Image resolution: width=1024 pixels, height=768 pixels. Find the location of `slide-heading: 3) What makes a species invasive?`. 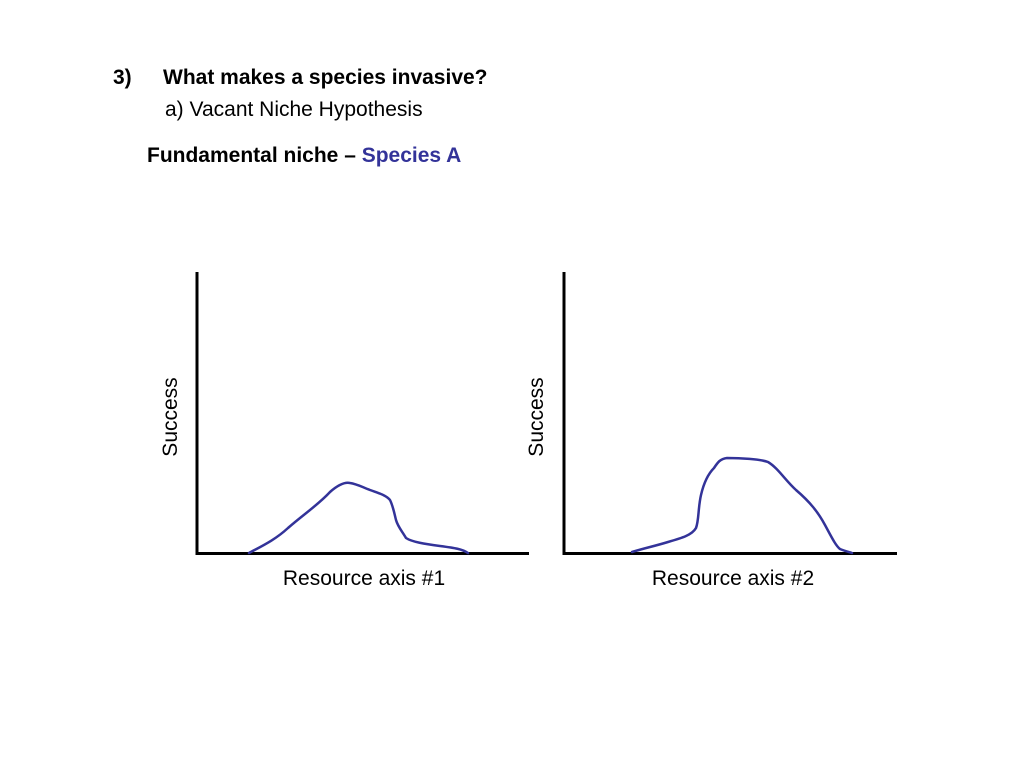

slide-heading: 3) What makes a species invasive? is located at coordinates (300, 78).